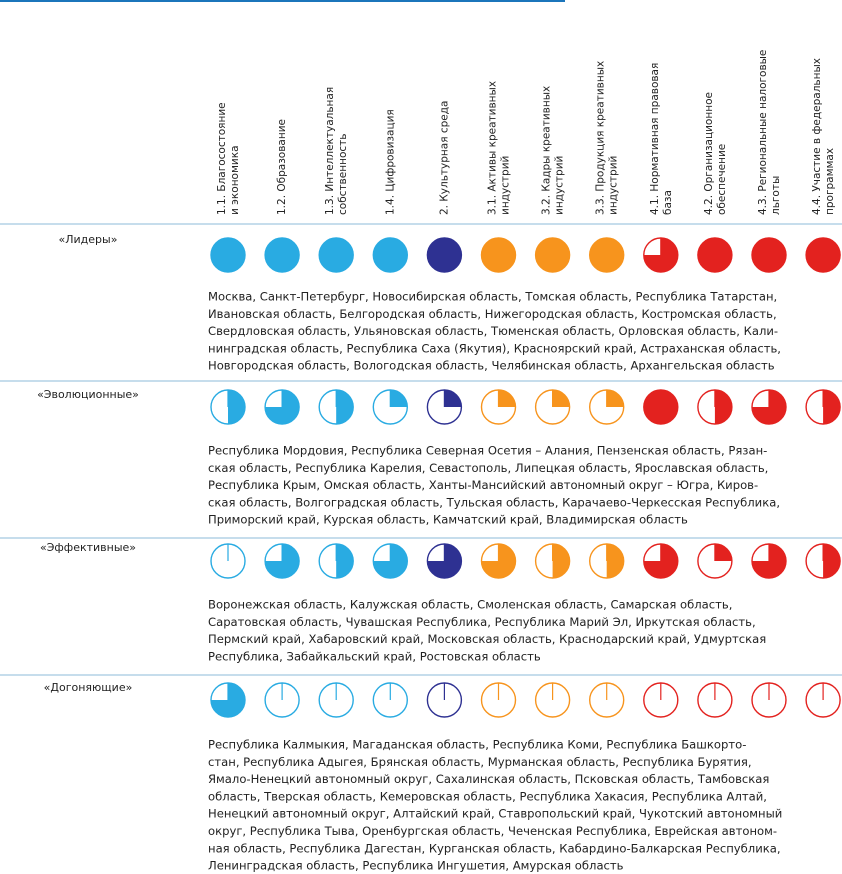 Image resolution: width=842 pixels, height=874 pixels. What do you see at coordinates (88, 547) in the screenshot?
I see `row-label: «Эффективные»` at bounding box center [88, 547].